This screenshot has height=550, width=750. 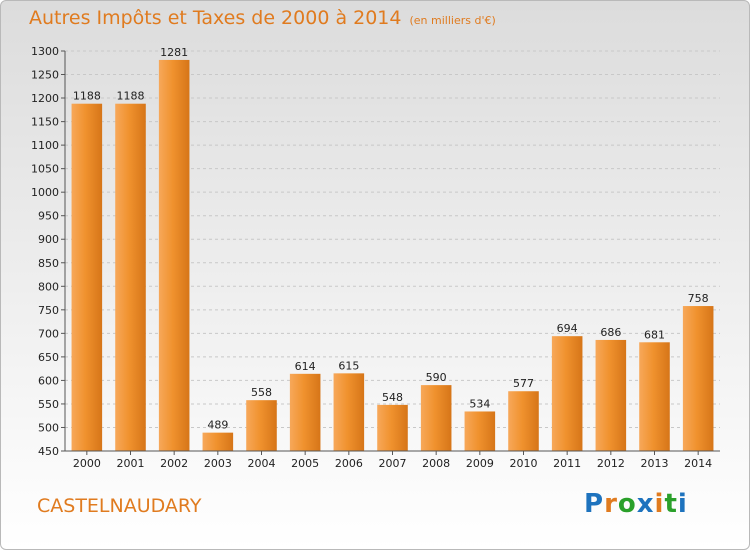 I want to click on data-label-2008: 590, so click(x=436, y=377).